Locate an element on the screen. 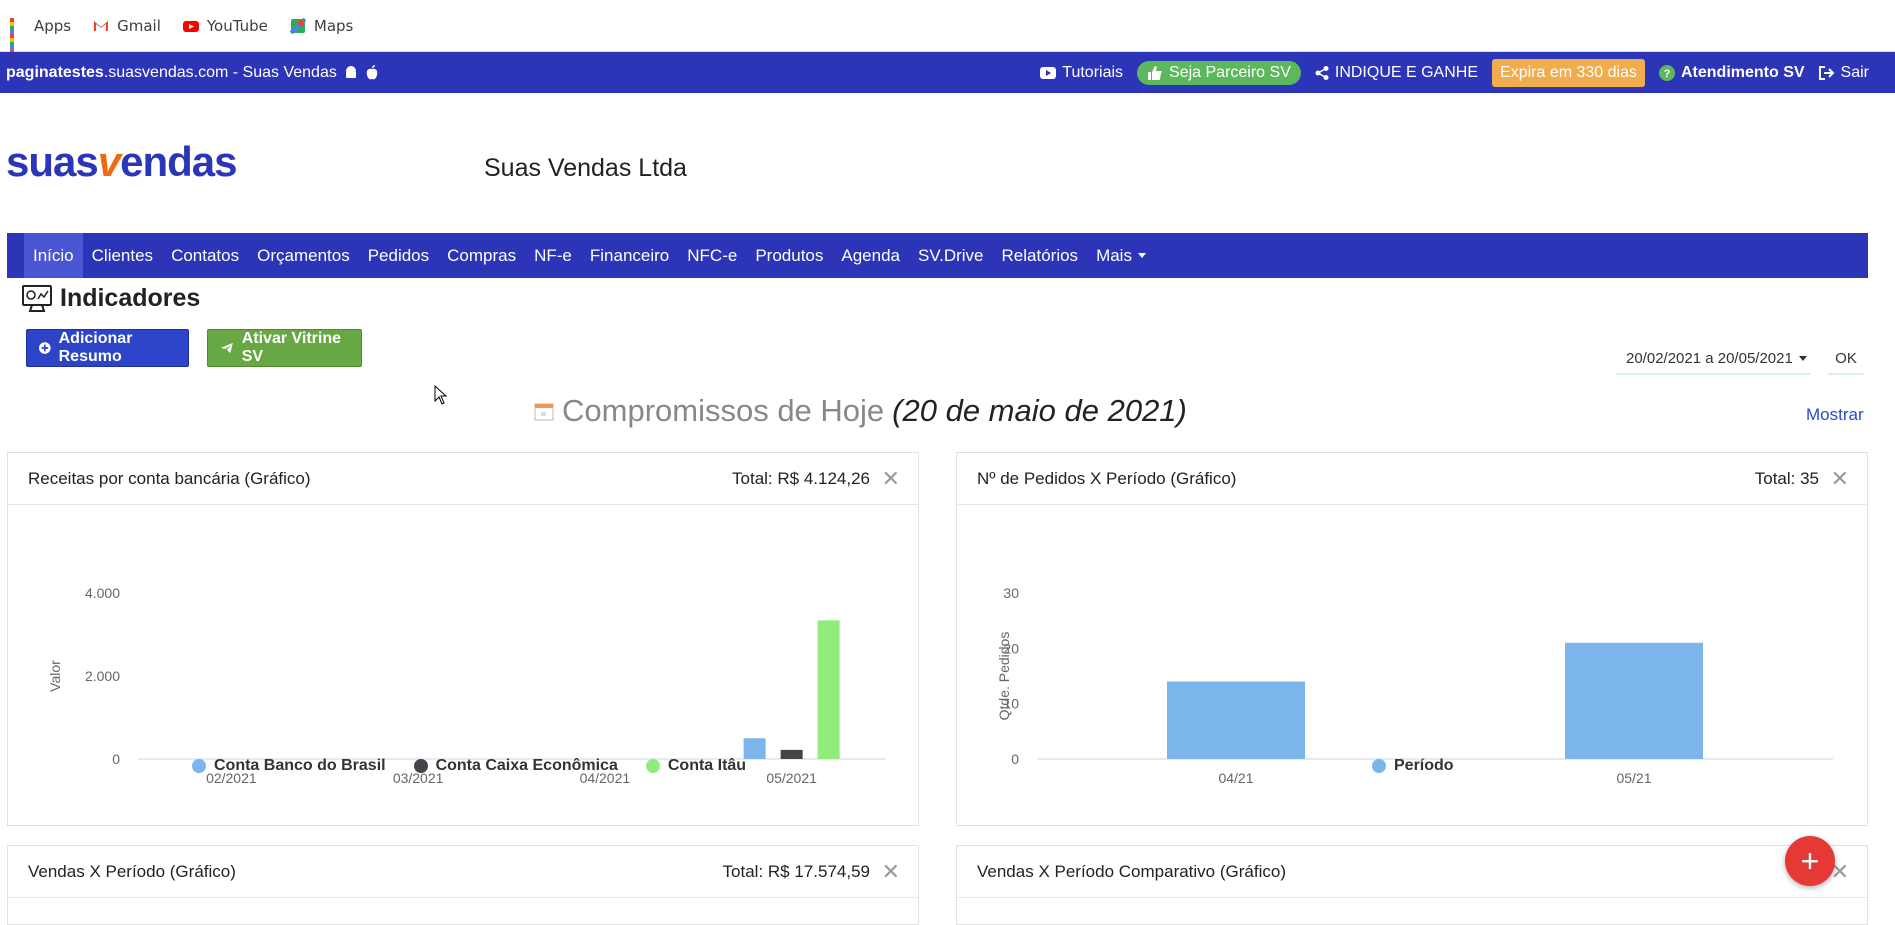  legend-label: Conta Itâu is located at coordinates (707, 765).